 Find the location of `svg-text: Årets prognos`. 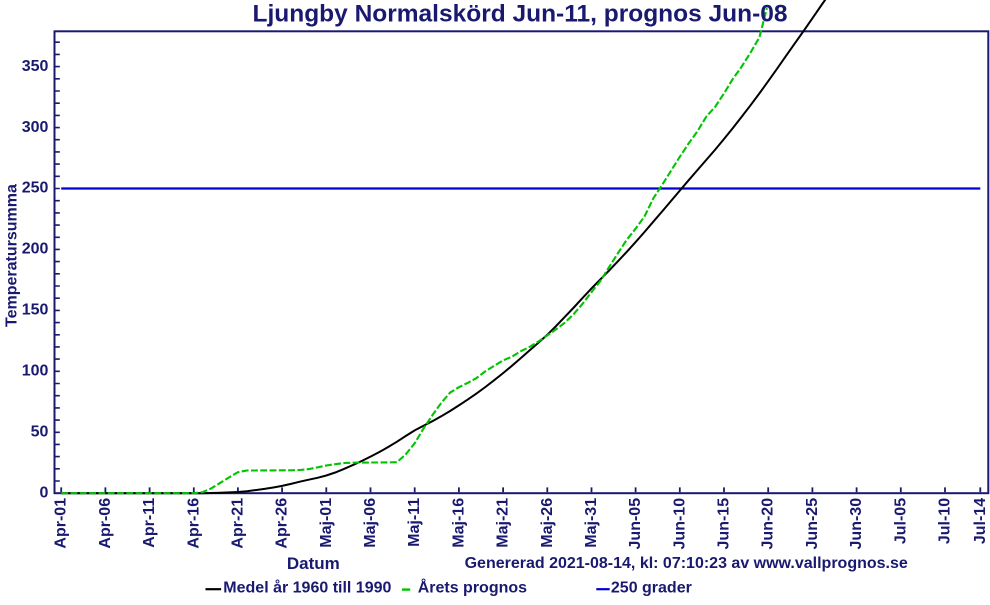

svg-text: Årets prognos is located at coordinates (472, 587).